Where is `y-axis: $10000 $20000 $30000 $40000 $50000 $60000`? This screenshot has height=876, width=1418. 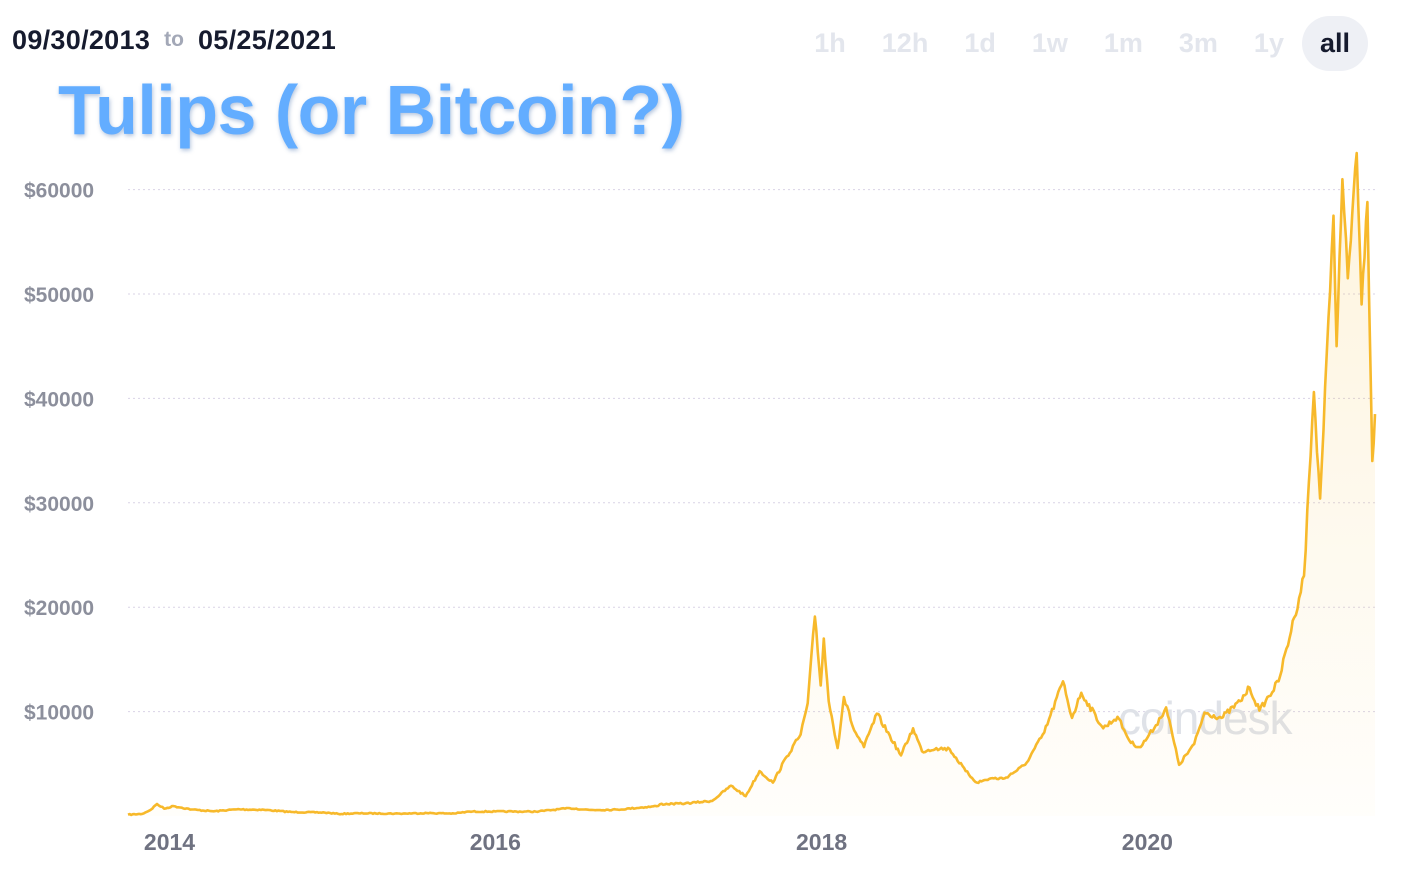 y-axis: $10000 $20000 $30000 $40000 $50000 $60000 is located at coordinates (59, 452).